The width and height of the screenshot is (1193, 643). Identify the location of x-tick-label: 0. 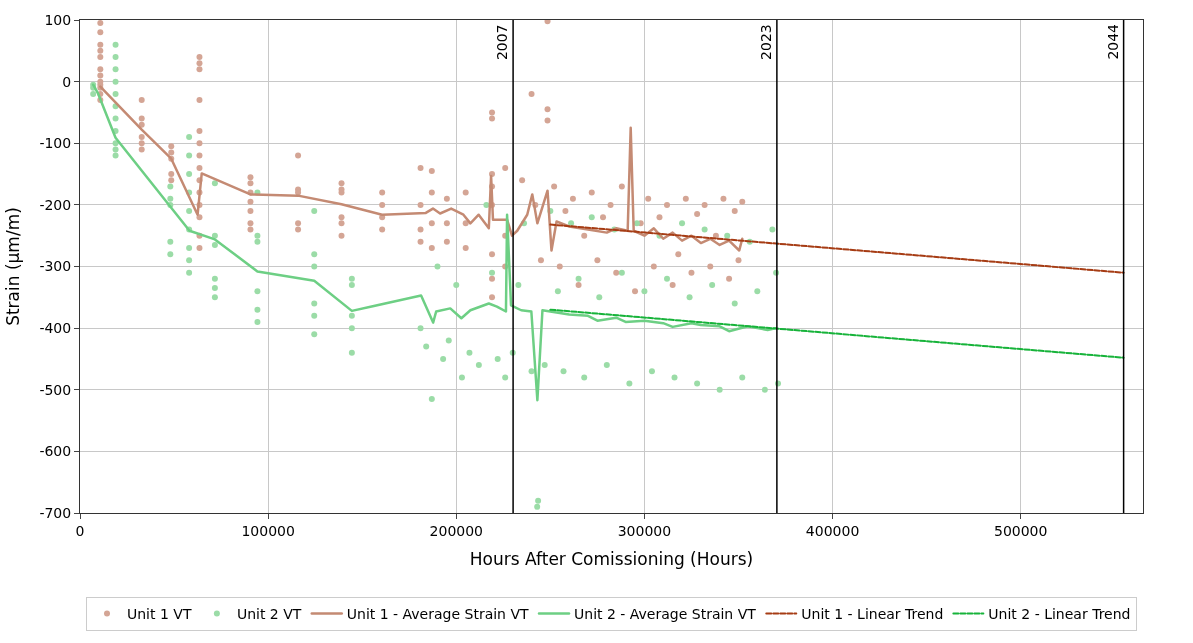
(80, 530).